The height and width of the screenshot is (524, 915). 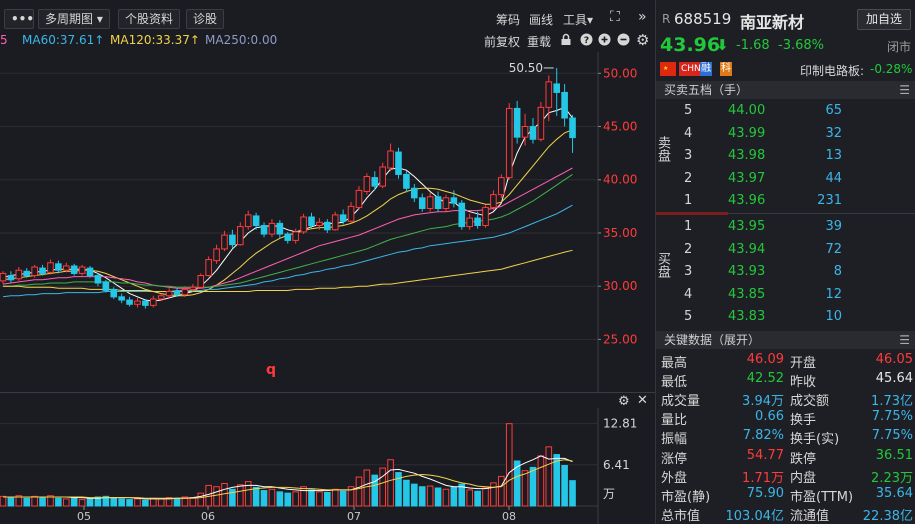 I want to click on sell-order-row: 4 43.99 32, so click(x=785, y=134).